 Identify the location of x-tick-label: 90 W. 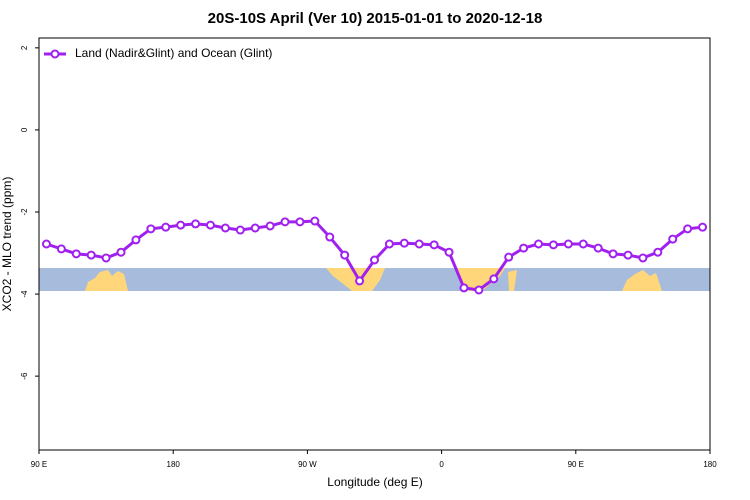
(307, 464).